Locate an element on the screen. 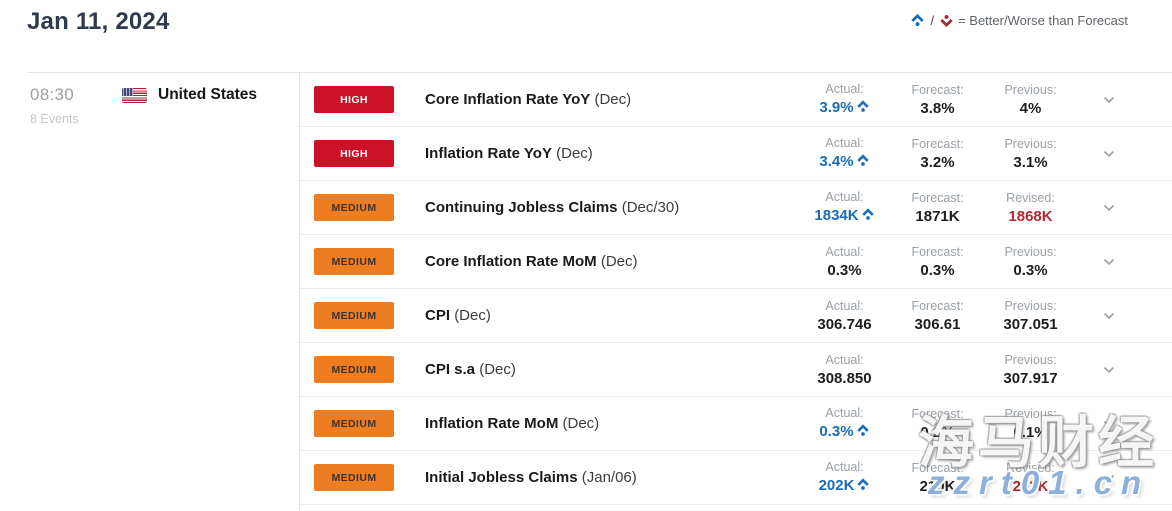 The image size is (1172, 511). forecast-cell: Forecast: 0.2% is located at coordinates (937, 424).